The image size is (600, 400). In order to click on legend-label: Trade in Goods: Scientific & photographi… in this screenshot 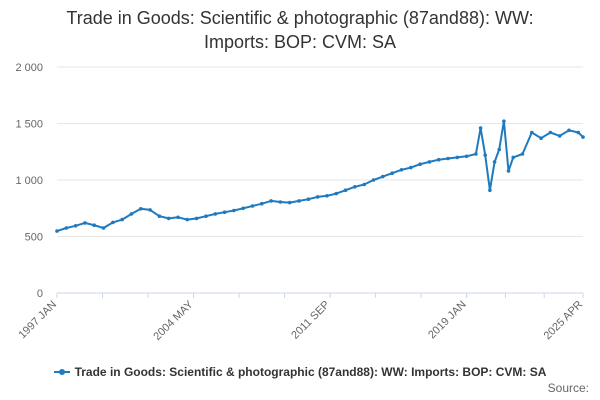, I will do `click(310, 372)`.